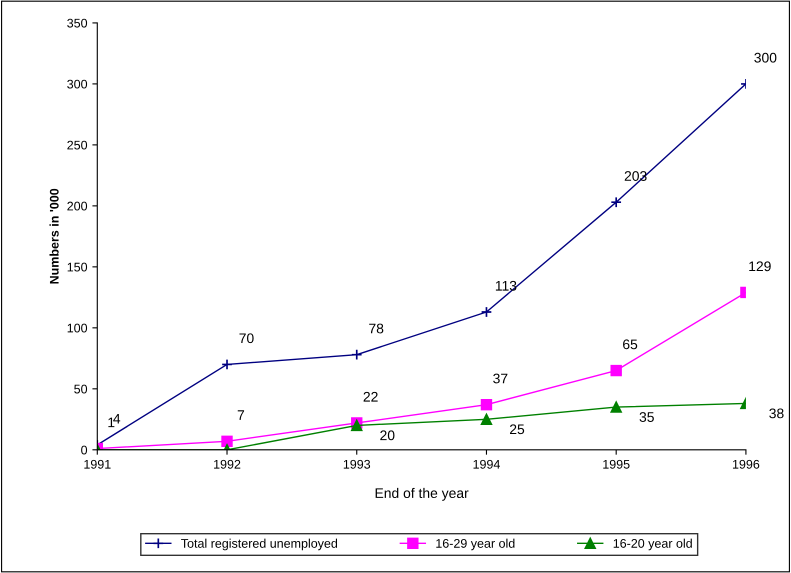  Describe the element at coordinates (78, 267) in the screenshot. I see `y-tick-label: 150` at that location.